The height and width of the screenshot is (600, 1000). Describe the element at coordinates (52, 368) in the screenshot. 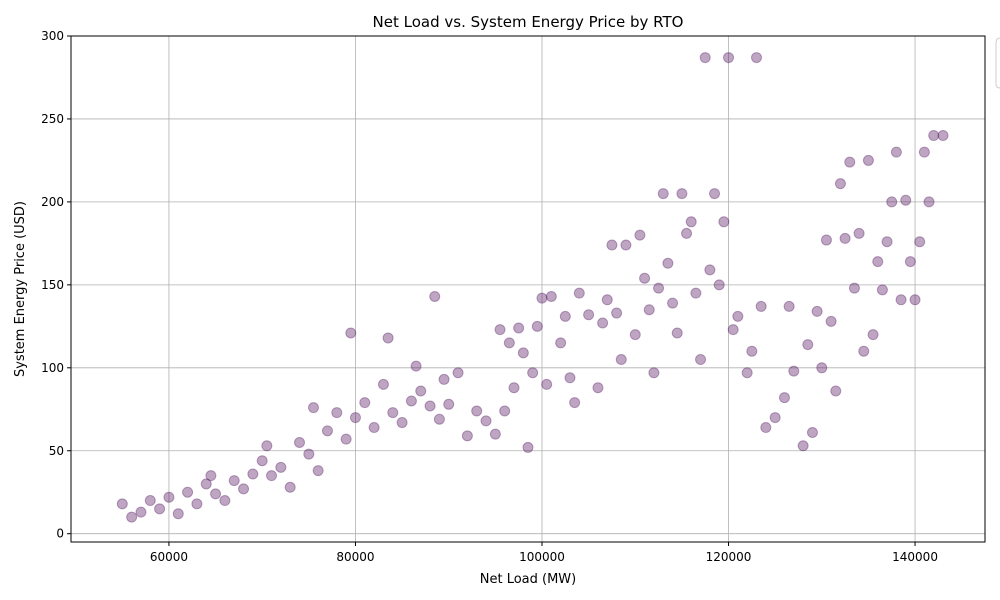

I see `y-tick-label: 100` at that location.